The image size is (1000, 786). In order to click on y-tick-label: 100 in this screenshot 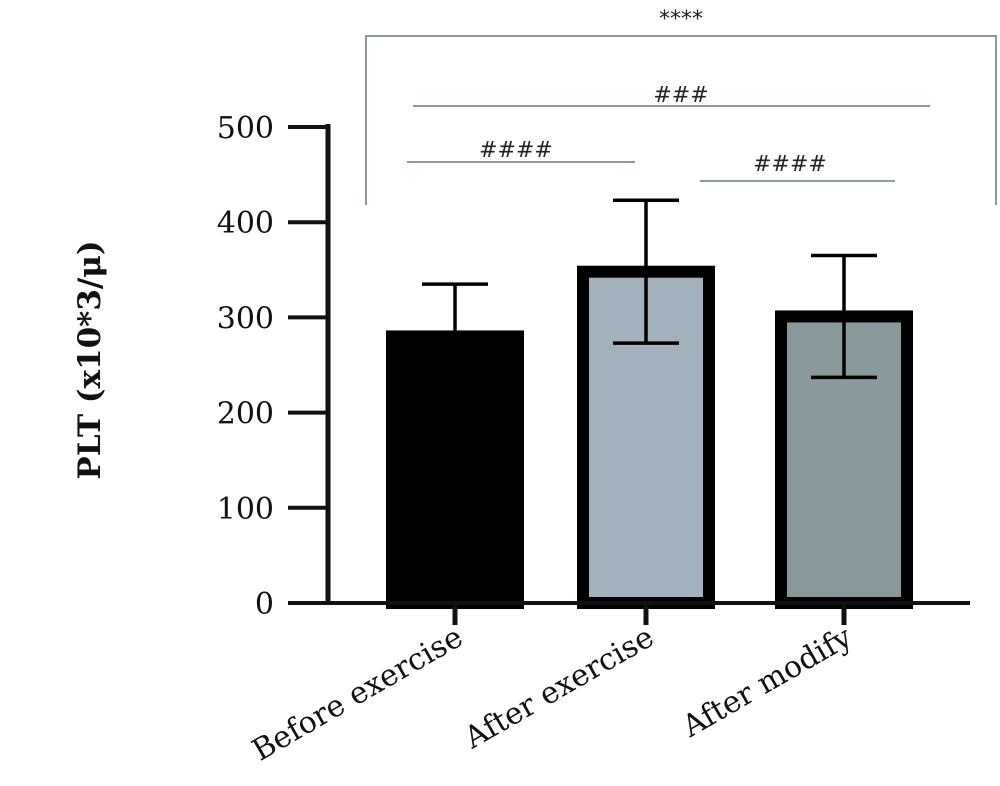, I will do `click(245, 509)`.